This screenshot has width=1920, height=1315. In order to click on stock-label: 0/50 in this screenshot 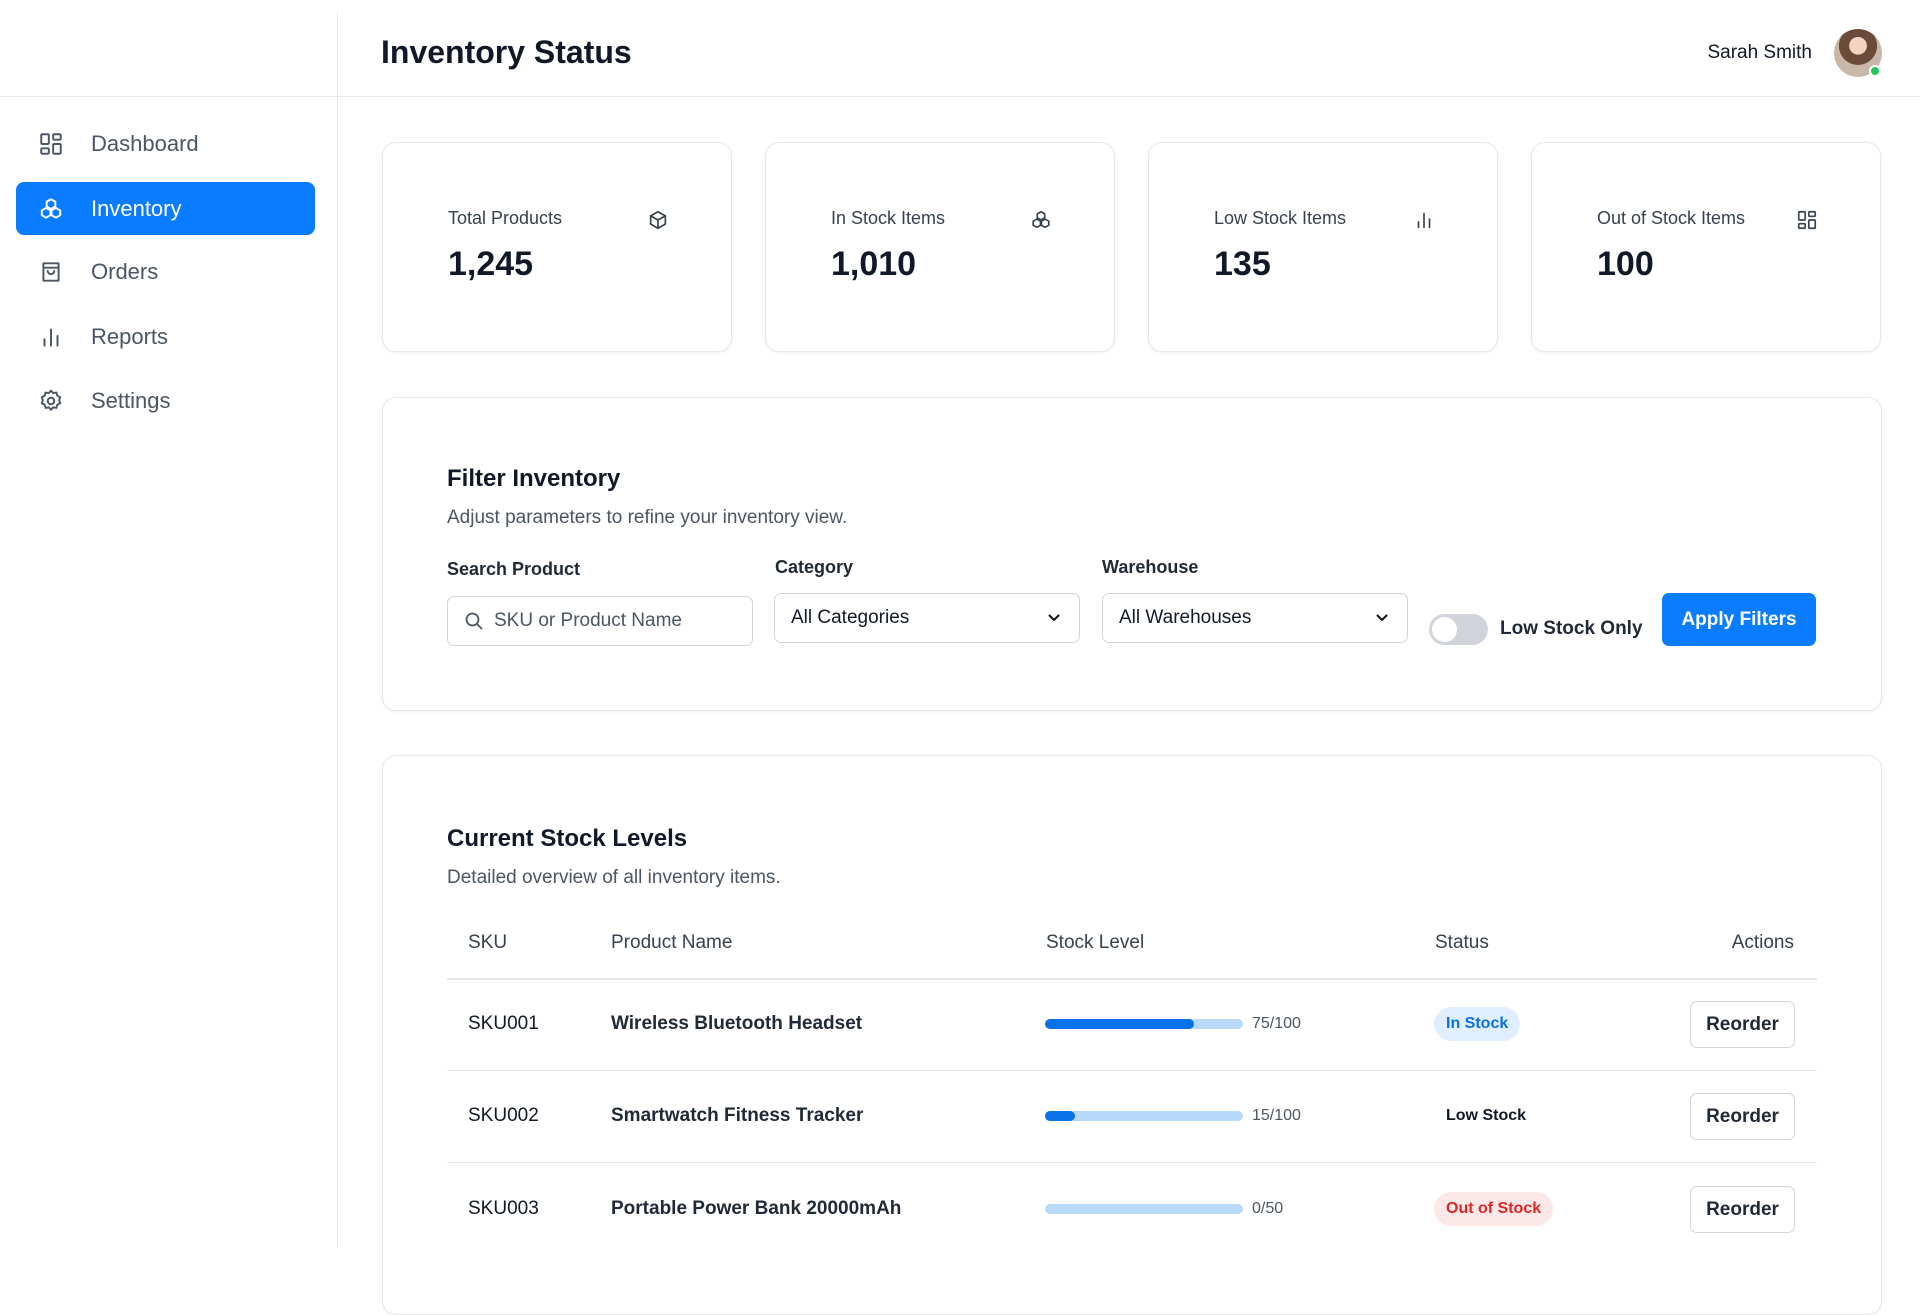, I will do `click(1268, 1208)`.